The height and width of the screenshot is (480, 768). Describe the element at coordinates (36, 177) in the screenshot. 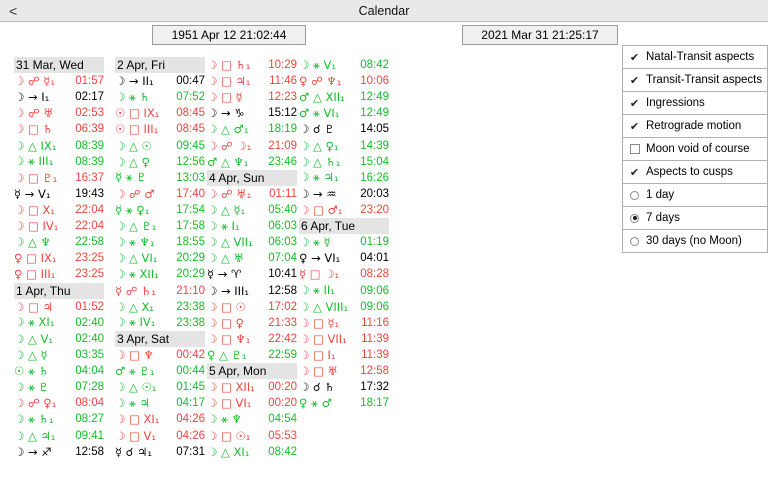

I see `aspect-symbols: ☽ □ ♇₁` at that location.